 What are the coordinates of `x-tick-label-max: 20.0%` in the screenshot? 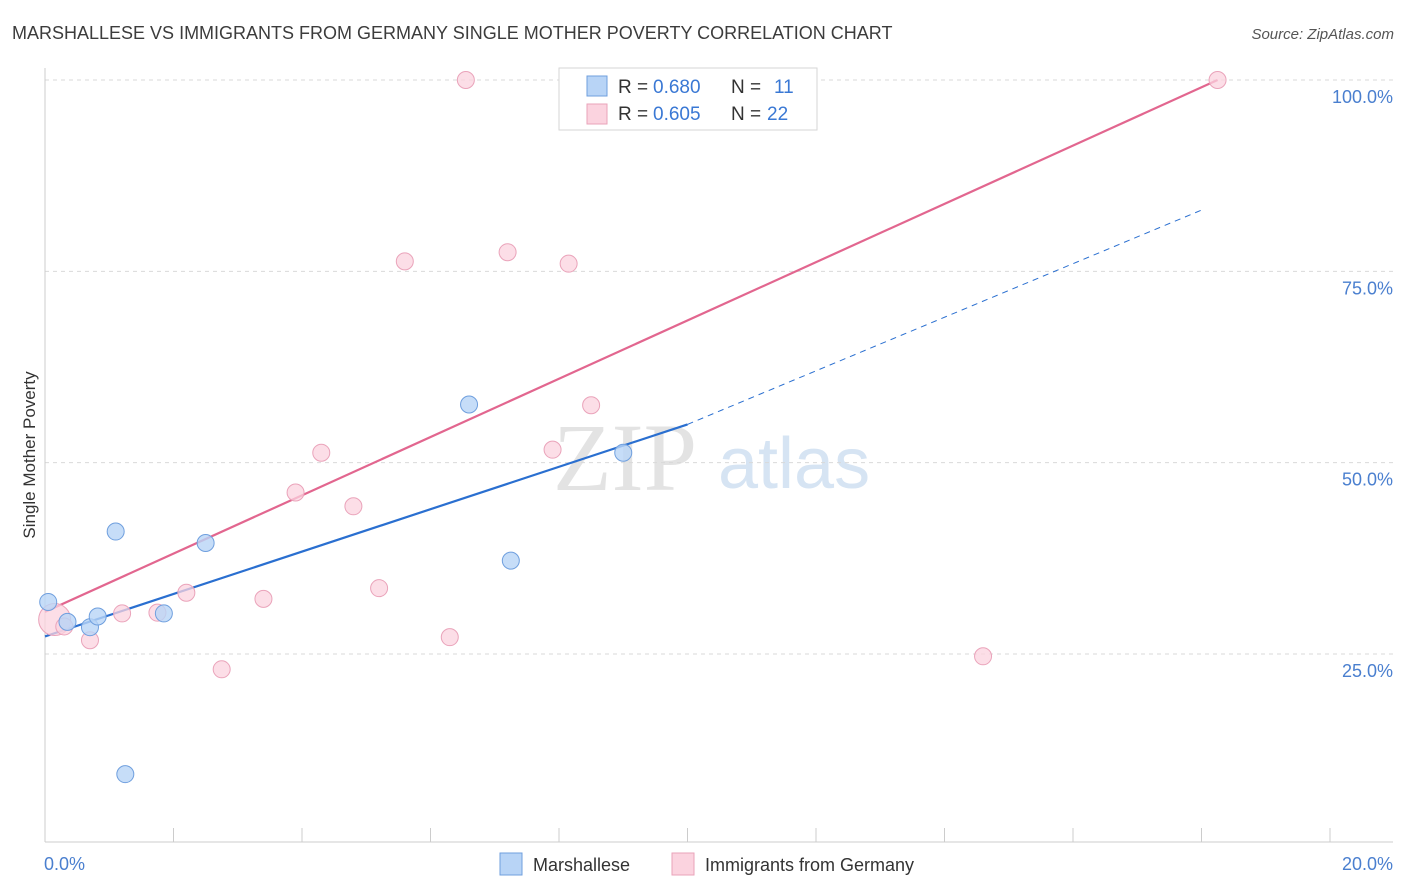 It's located at (1367, 864).